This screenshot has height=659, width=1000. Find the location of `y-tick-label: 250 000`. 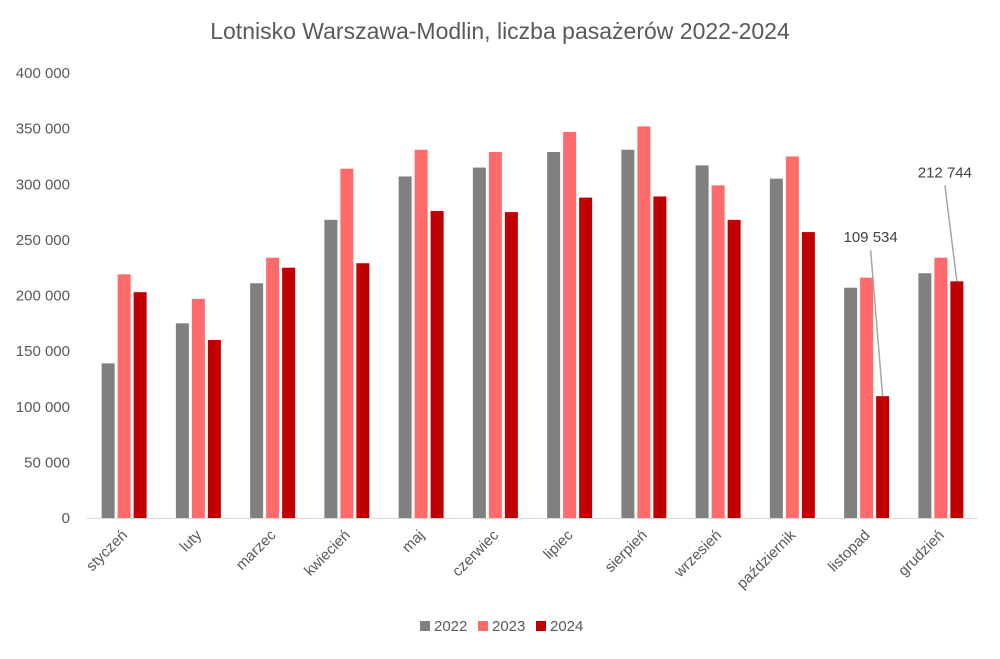

y-tick-label: 250 000 is located at coordinates (43, 240).